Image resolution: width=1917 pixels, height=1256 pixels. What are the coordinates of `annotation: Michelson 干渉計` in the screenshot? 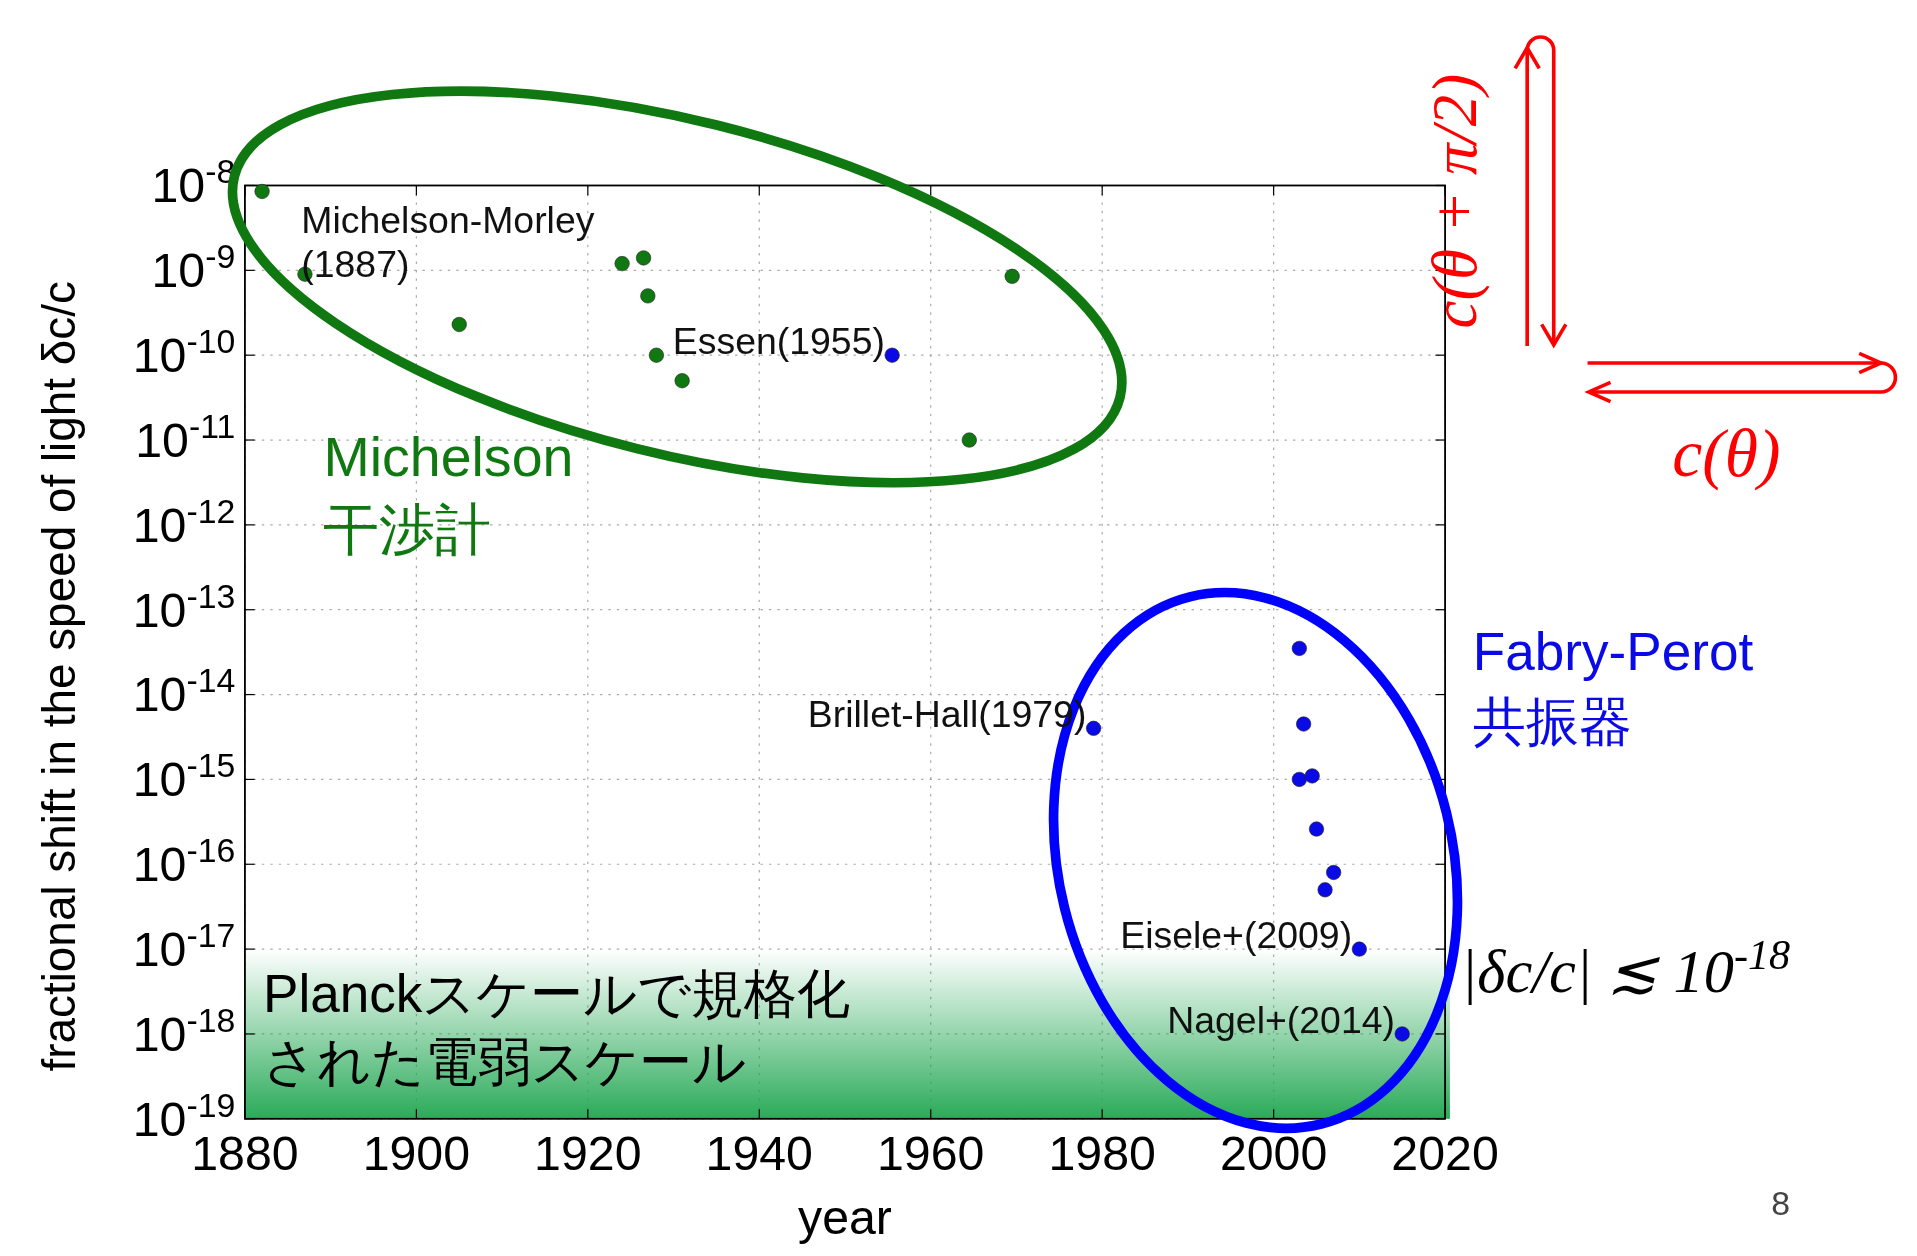 It's located at (448, 493).